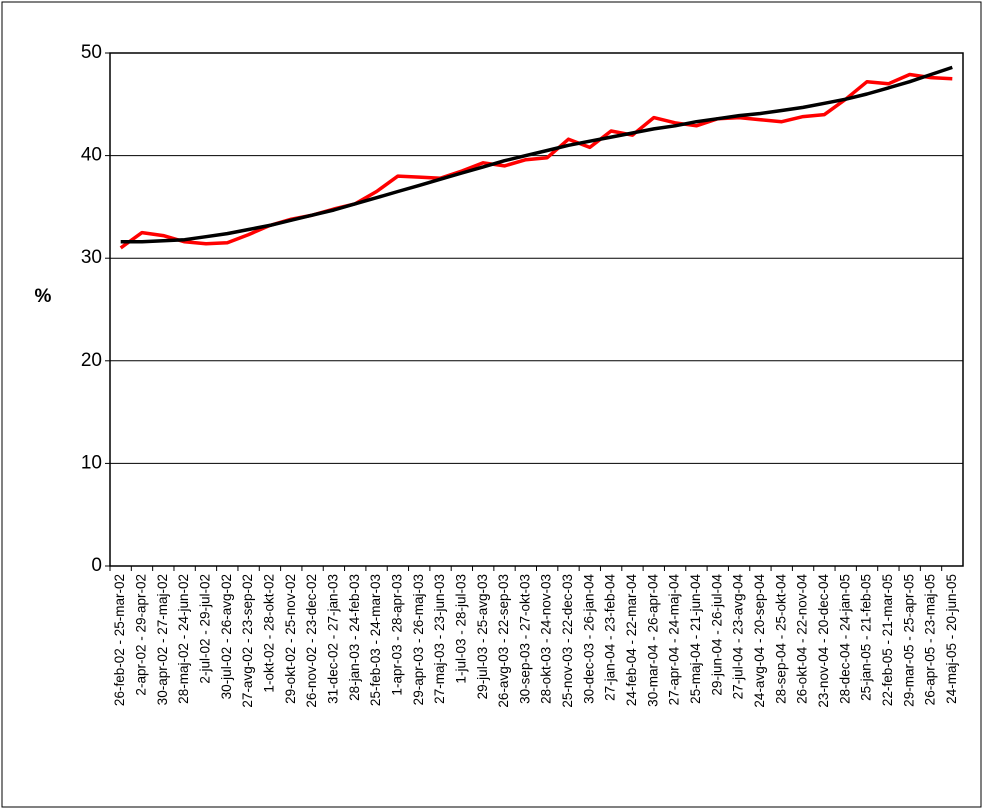 This screenshot has height=810, width=984. What do you see at coordinates (738, 637) in the screenshot?
I see `x-tick-label: 27-jul-04 - 23-avg-04` at bounding box center [738, 637].